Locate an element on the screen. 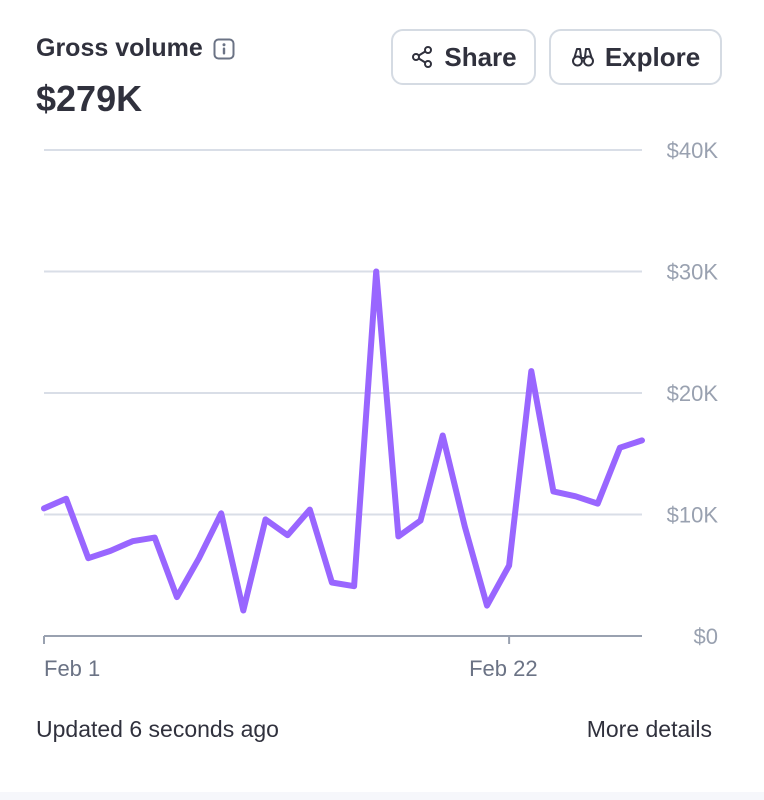 The width and height of the screenshot is (764, 800). share-label: Share is located at coordinates (480, 56).